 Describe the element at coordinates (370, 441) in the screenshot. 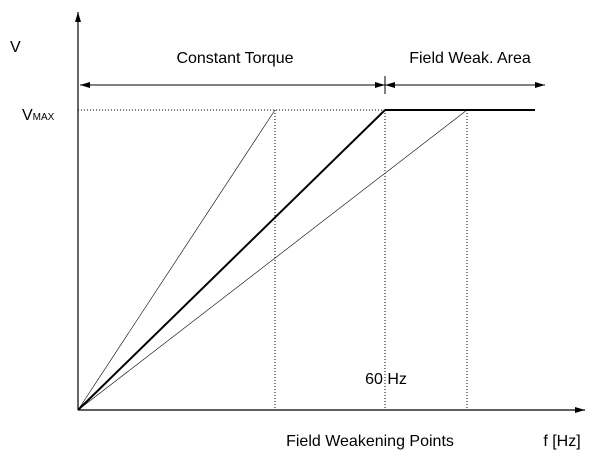

I see `caption: Field Weakening Points` at that location.